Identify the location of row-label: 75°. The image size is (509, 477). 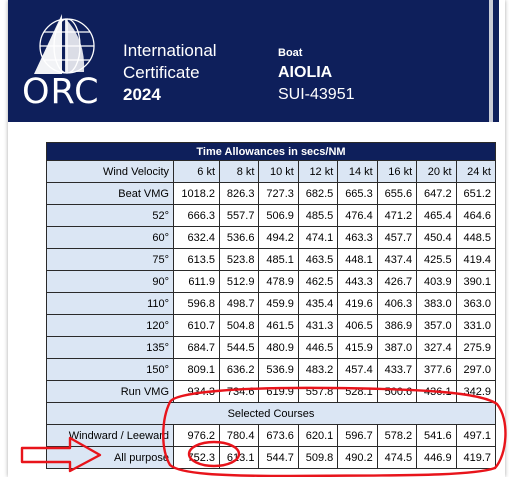
(110, 259).